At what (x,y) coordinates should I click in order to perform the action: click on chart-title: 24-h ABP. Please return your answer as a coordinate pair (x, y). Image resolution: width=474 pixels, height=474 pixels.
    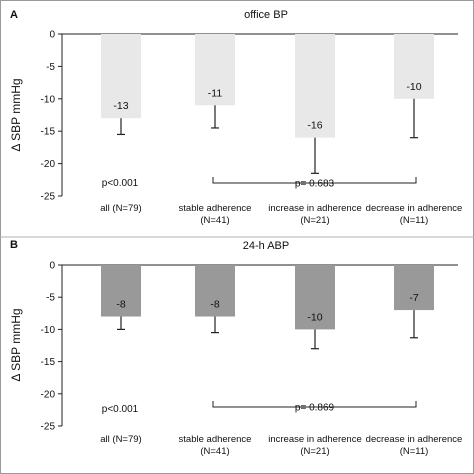
    Looking at the image, I should click on (266, 246).